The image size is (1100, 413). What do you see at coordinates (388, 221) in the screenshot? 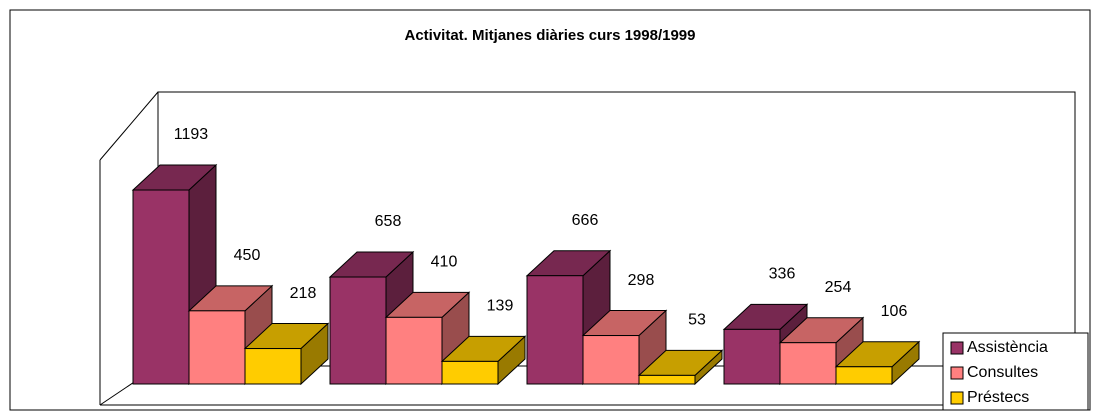
I see `data-label: 658` at bounding box center [388, 221].